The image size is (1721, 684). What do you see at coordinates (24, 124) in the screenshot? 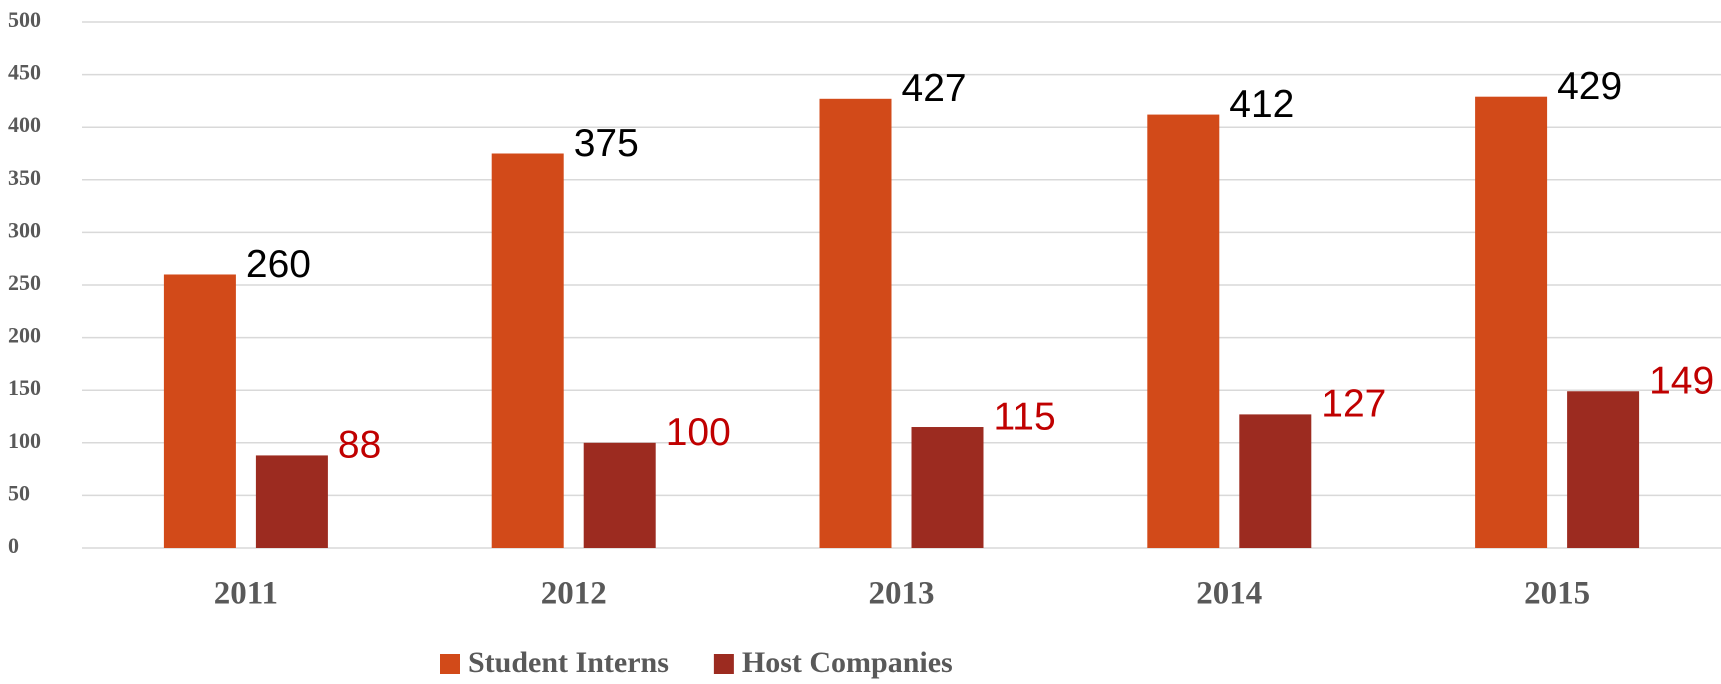
I see `y-tick-label: 400` at bounding box center [24, 124].